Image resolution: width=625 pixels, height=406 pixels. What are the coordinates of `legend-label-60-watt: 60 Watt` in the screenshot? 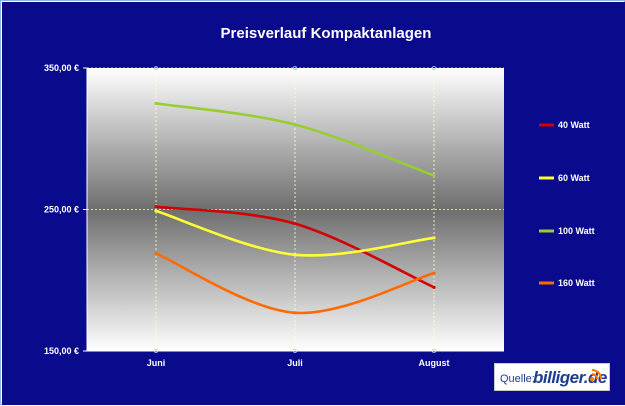 It's located at (574, 178).